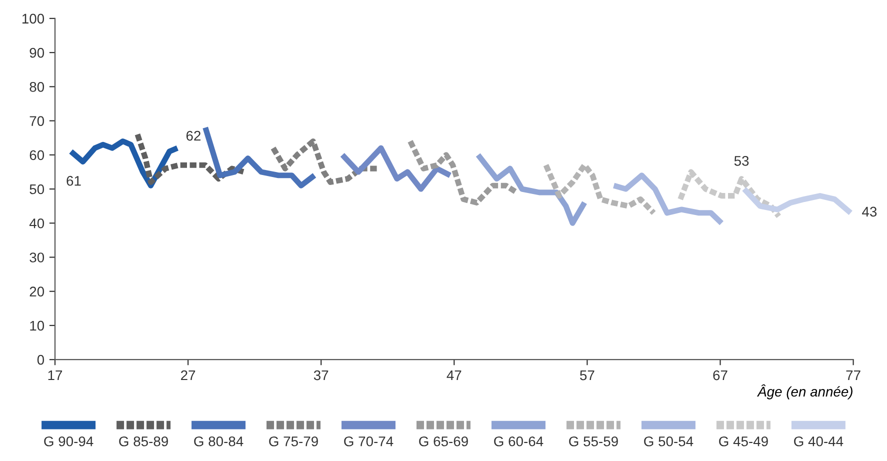 The height and width of the screenshot is (461, 887). What do you see at coordinates (219, 441) in the screenshot?
I see `legend-label: G 80-84` at bounding box center [219, 441].